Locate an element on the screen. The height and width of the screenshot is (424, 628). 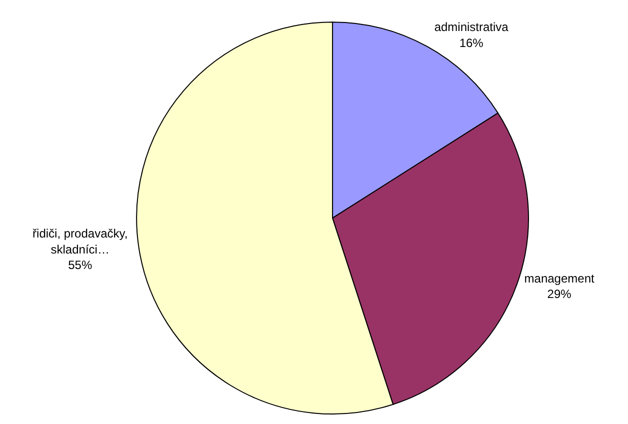
data-label: 29% is located at coordinates (559, 293).